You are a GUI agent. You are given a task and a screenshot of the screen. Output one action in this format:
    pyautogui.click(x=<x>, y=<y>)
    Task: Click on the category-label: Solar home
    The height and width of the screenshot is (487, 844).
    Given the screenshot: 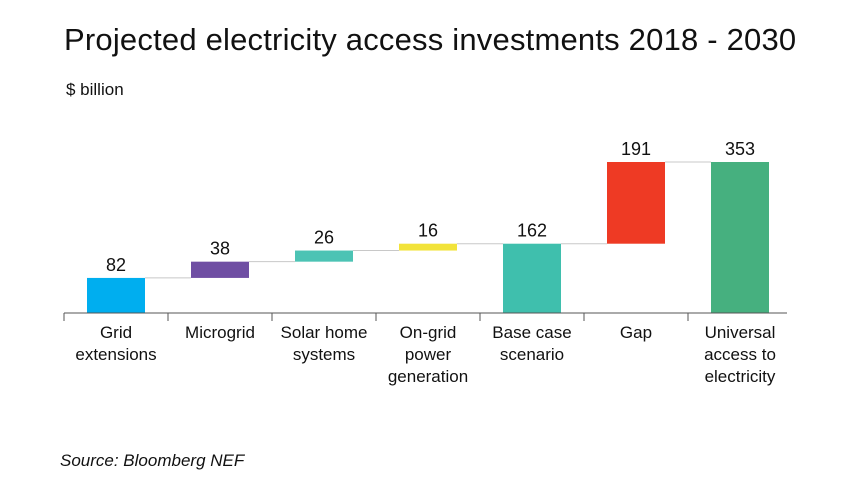 What is the action you would take?
    pyautogui.click(x=324, y=332)
    